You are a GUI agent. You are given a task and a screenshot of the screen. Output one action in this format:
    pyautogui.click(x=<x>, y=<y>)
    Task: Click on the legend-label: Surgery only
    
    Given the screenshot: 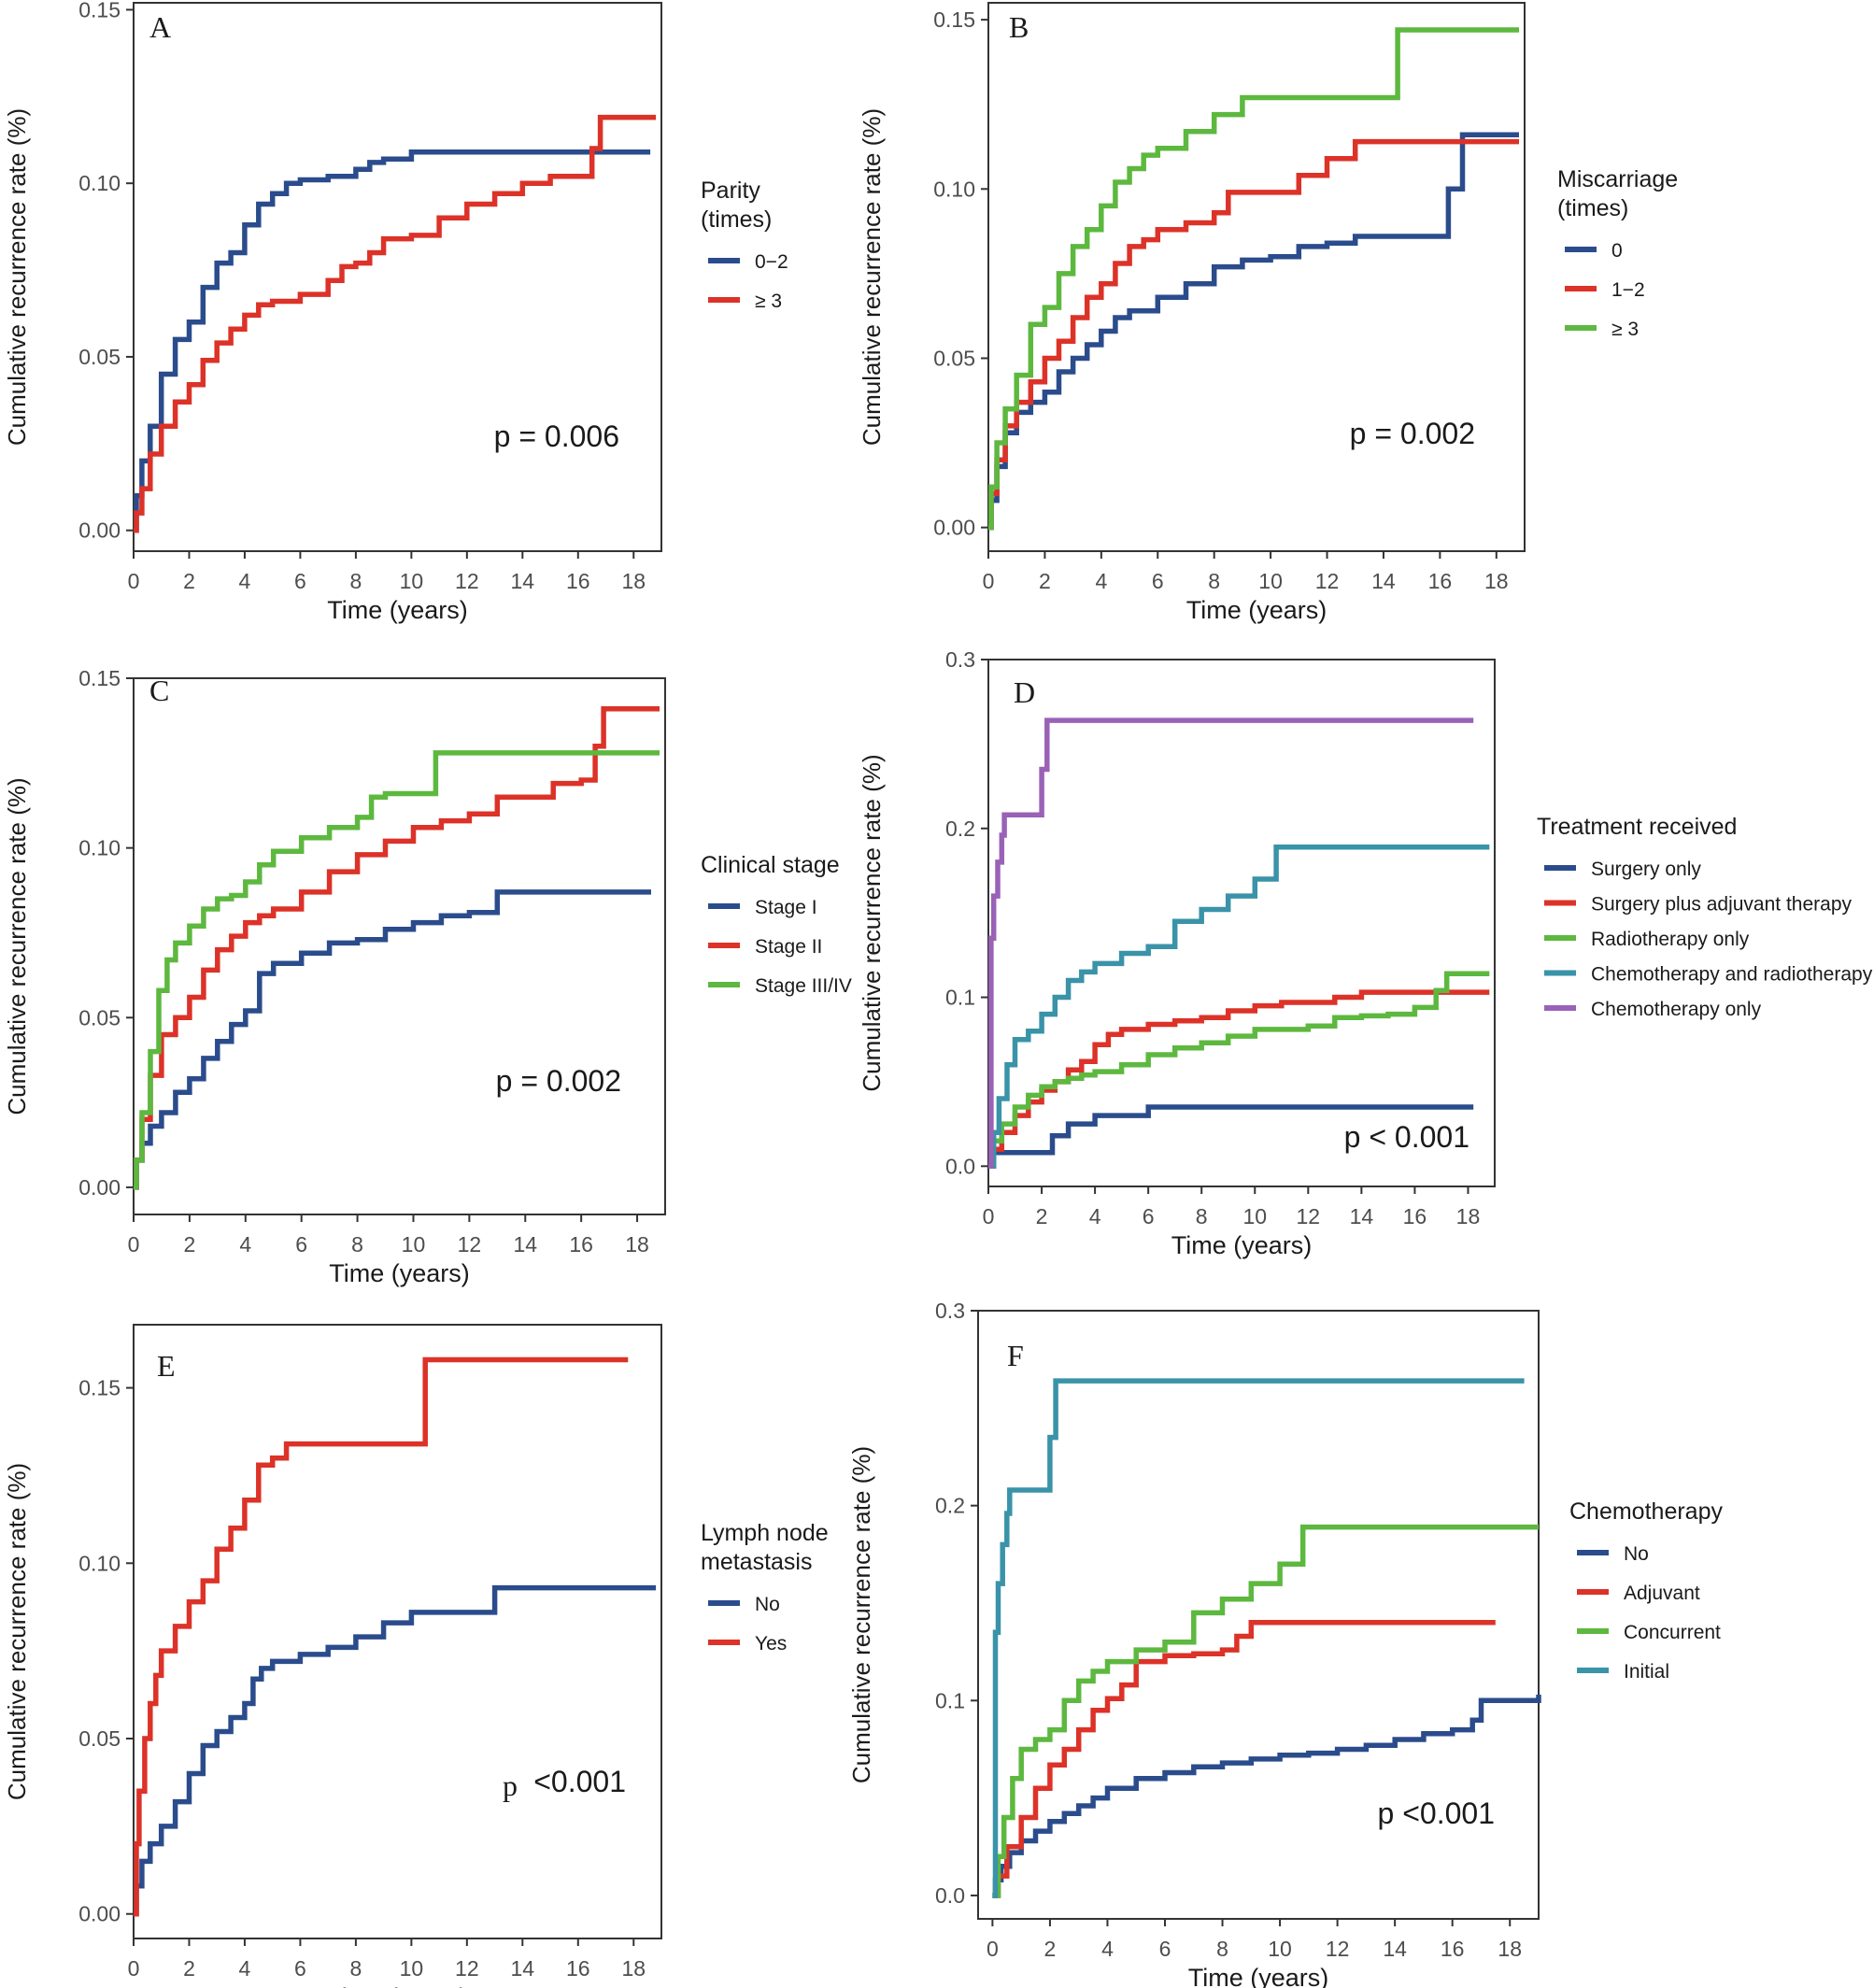 What is the action you would take?
    pyautogui.click(x=1646, y=869)
    